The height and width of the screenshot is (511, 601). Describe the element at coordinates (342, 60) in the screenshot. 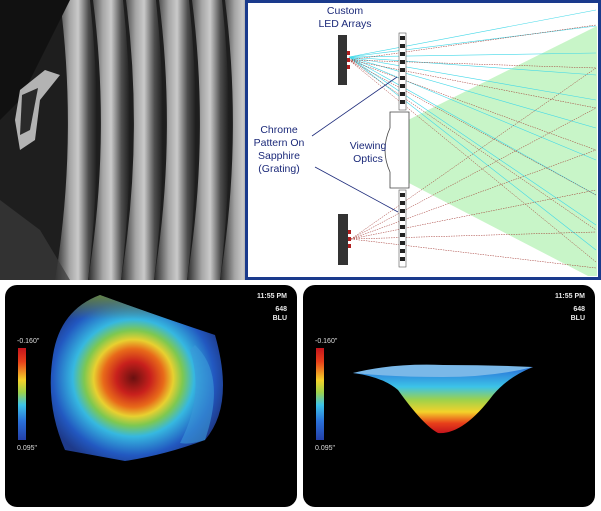

I see `led-array-top` at that location.